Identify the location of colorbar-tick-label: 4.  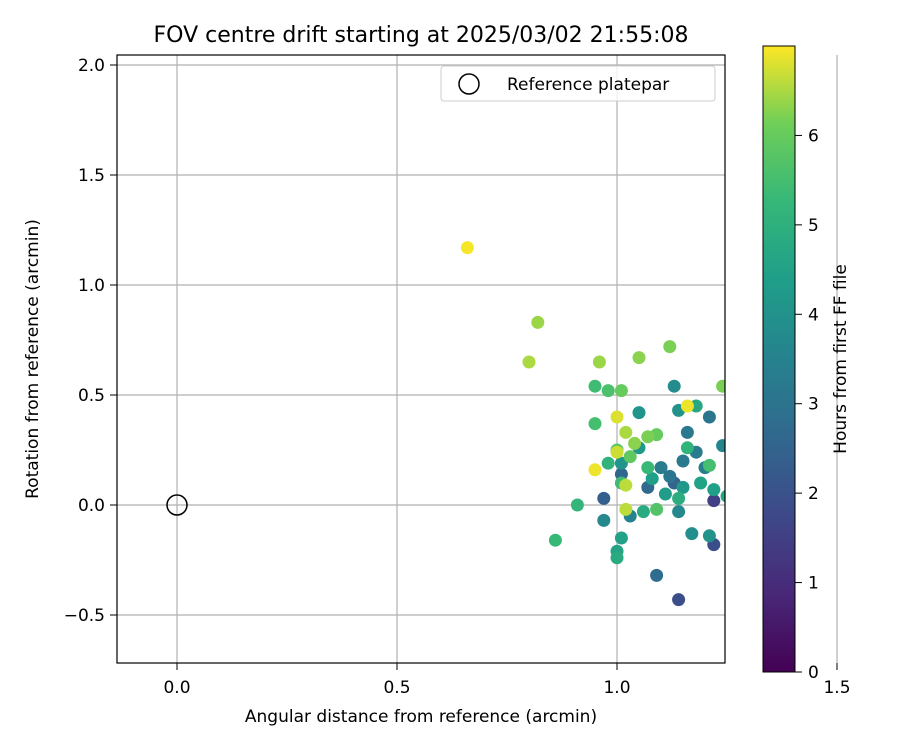
(813, 315).